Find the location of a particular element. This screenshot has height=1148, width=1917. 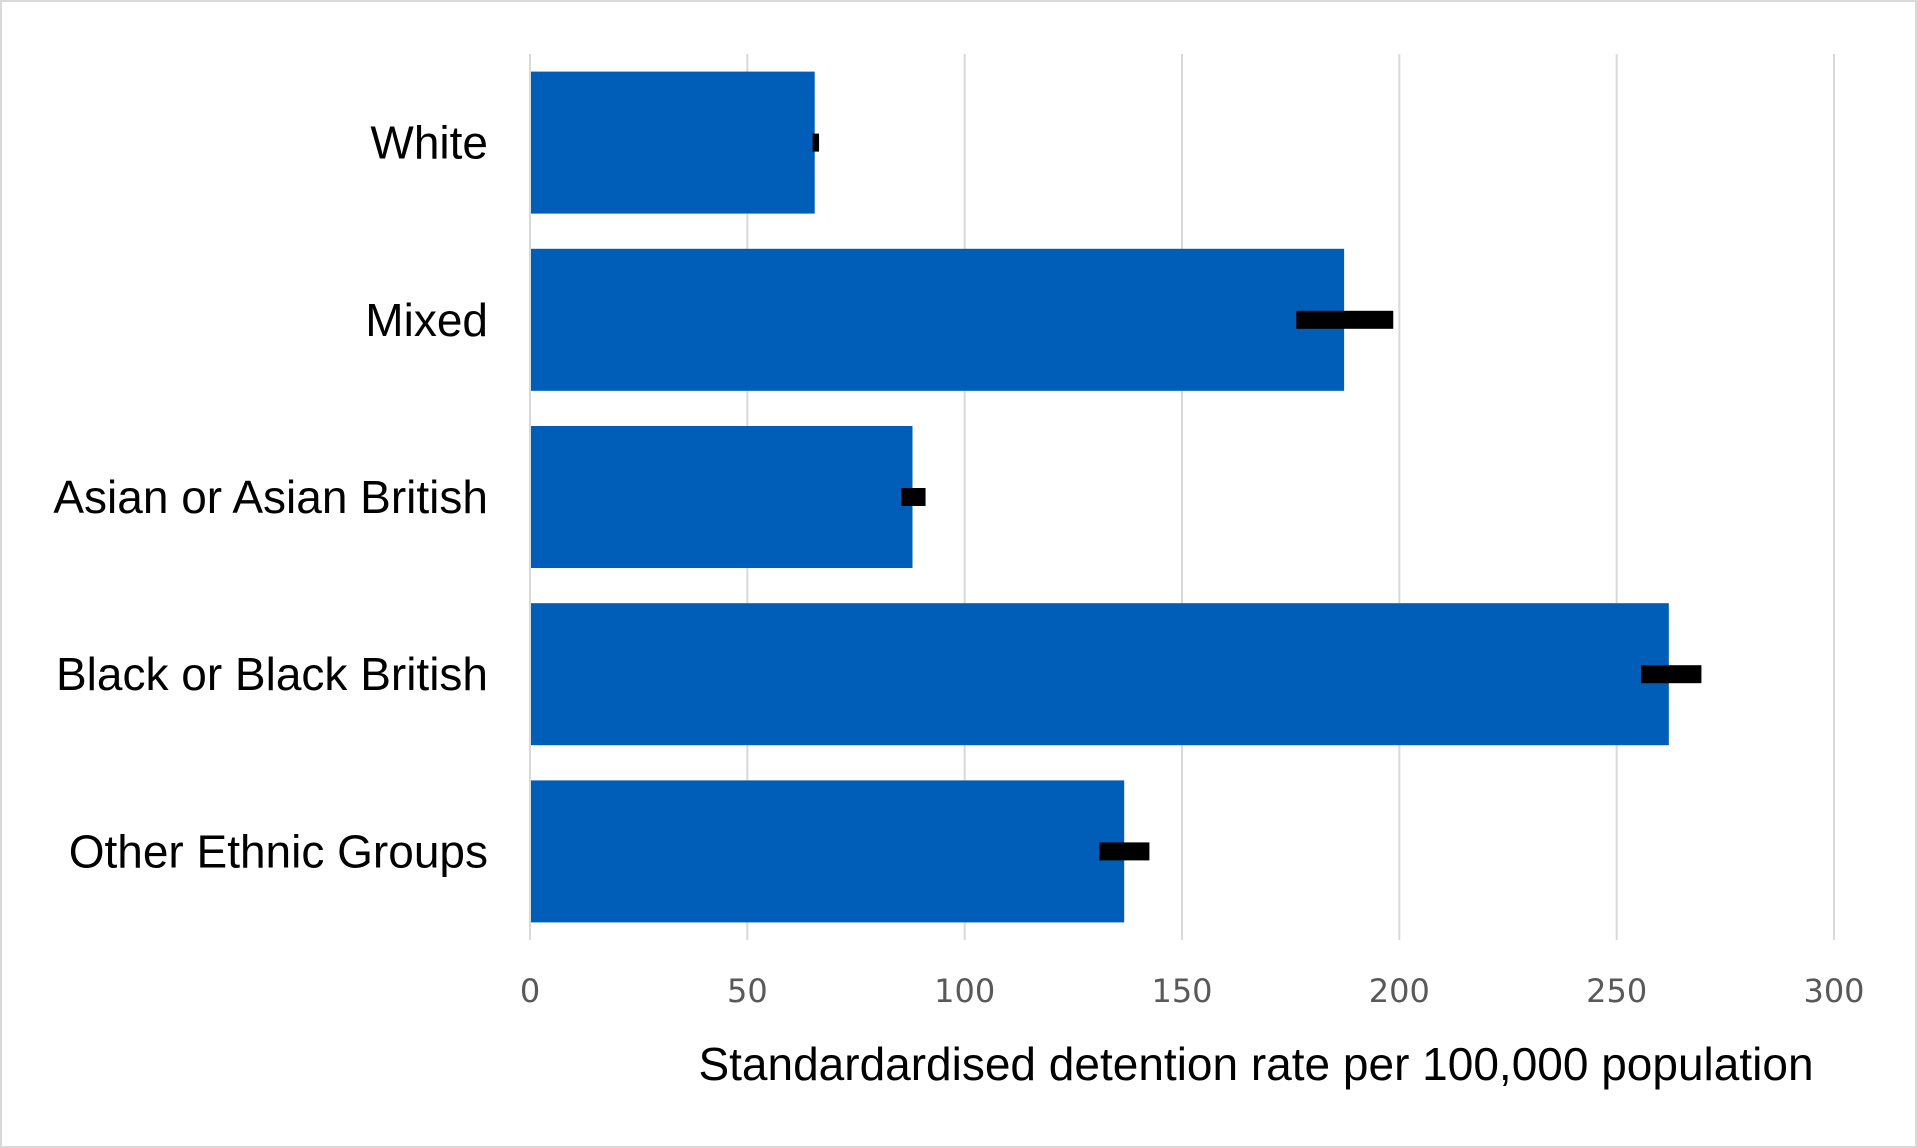

x-tick-label-0: 0 is located at coordinates (530, 991).